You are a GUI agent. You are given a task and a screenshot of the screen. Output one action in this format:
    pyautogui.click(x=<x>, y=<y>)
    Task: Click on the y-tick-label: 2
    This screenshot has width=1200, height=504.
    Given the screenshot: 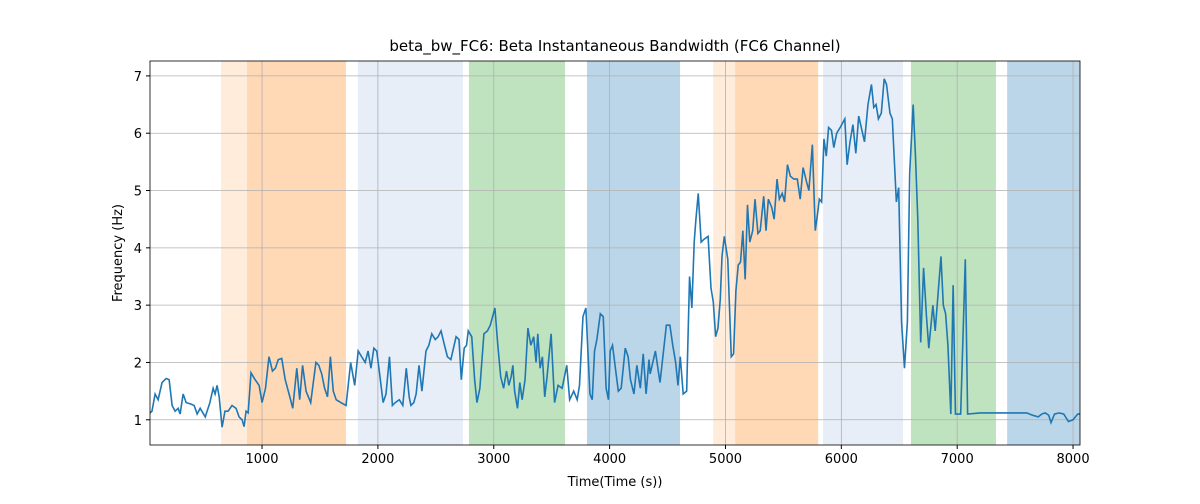 What is the action you would take?
    pyautogui.click(x=138, y=363)
    